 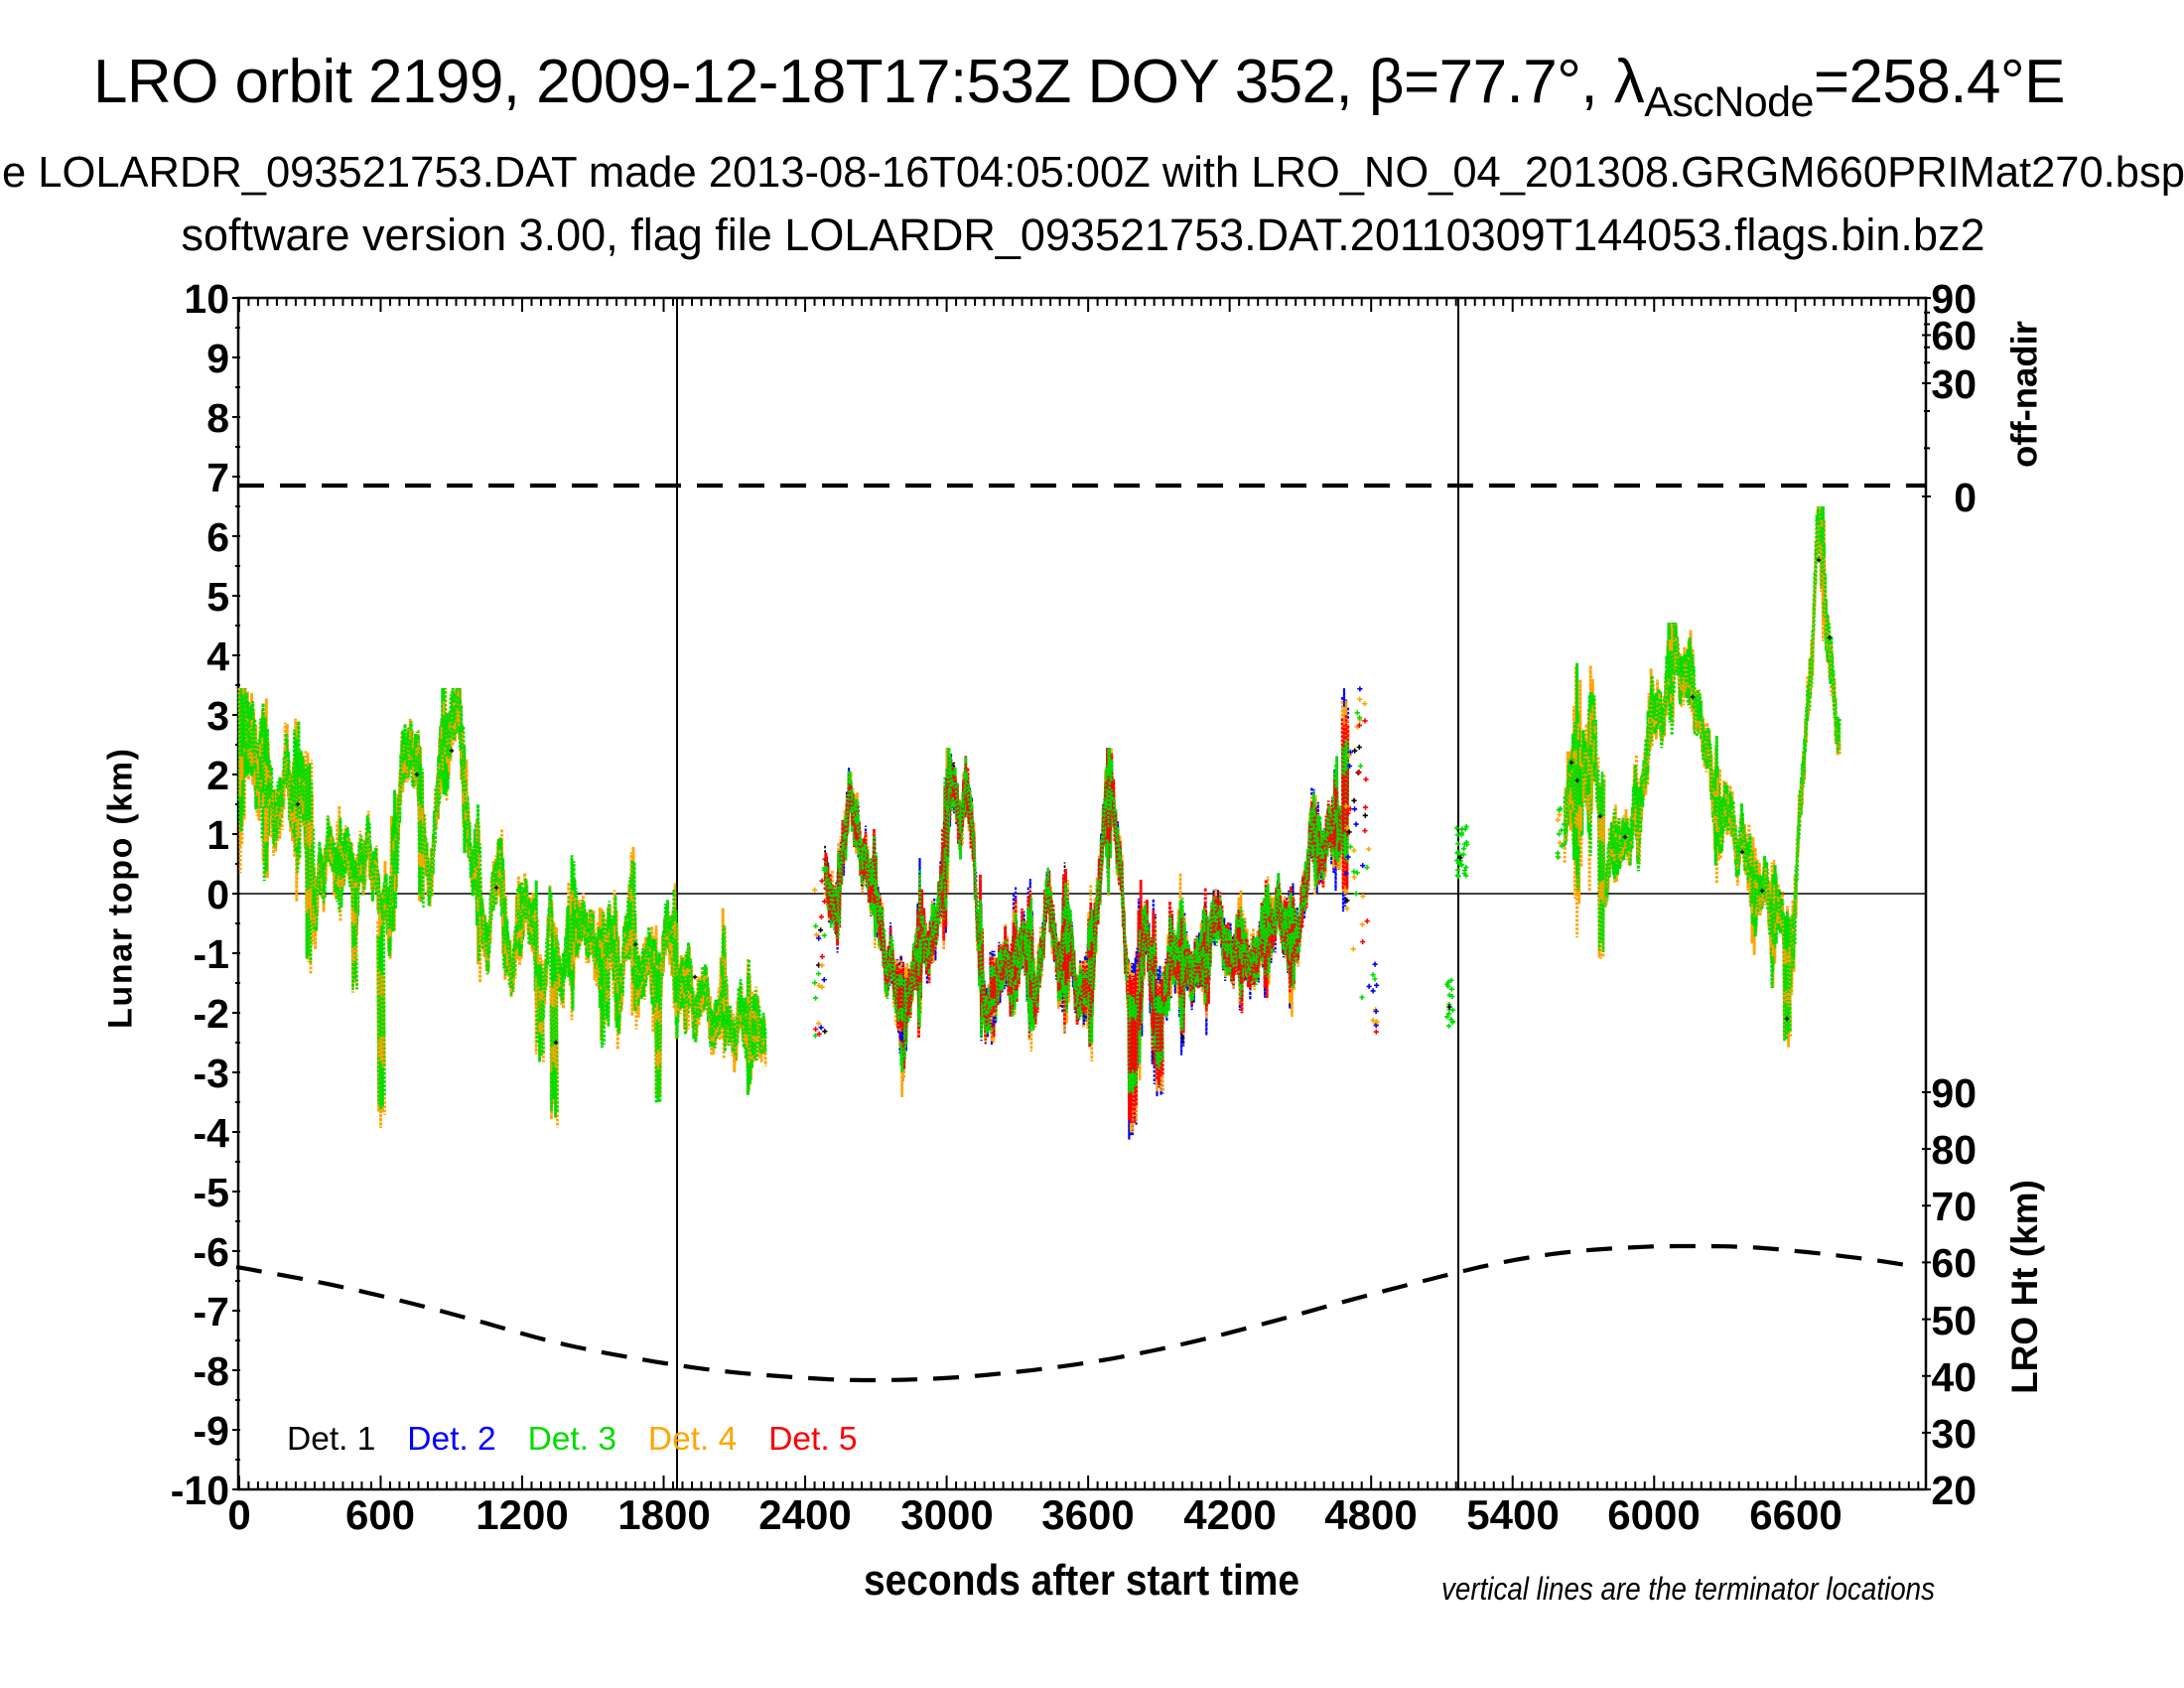 I want to click on svg-text: Det. 1, so click(x=331, y=1439).